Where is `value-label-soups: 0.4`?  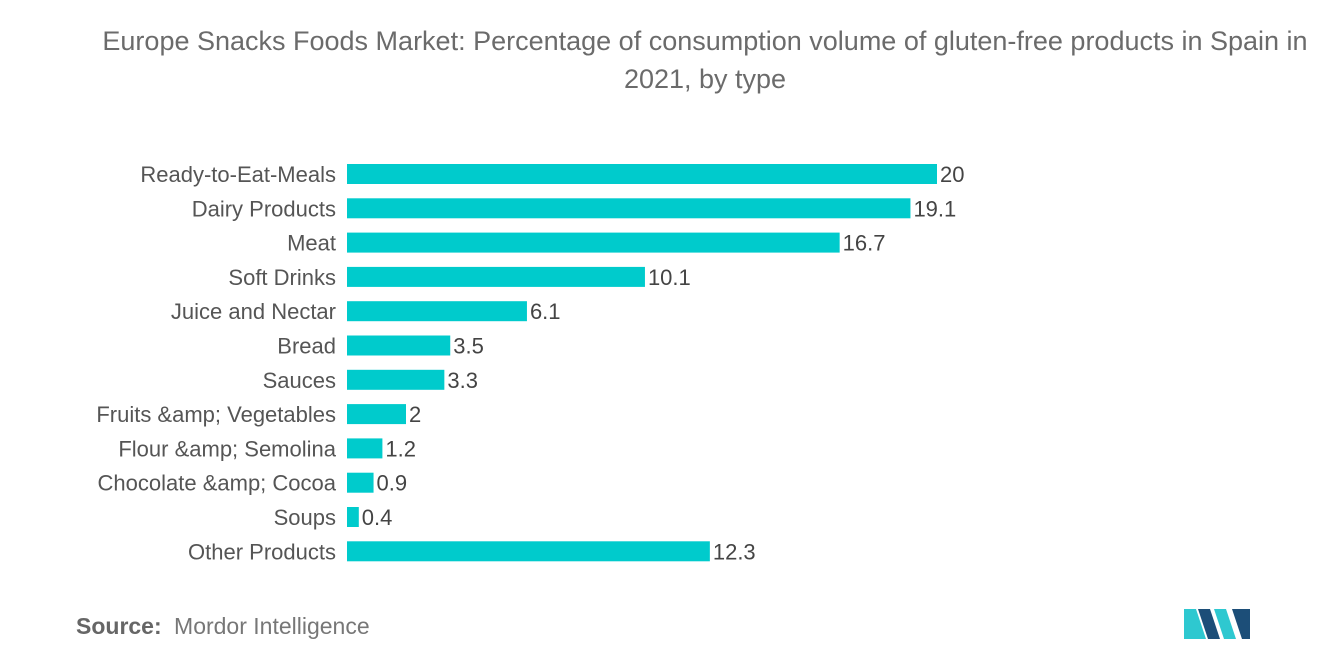
value-label-soups: 0.4 is located at coordinates (377, 517).